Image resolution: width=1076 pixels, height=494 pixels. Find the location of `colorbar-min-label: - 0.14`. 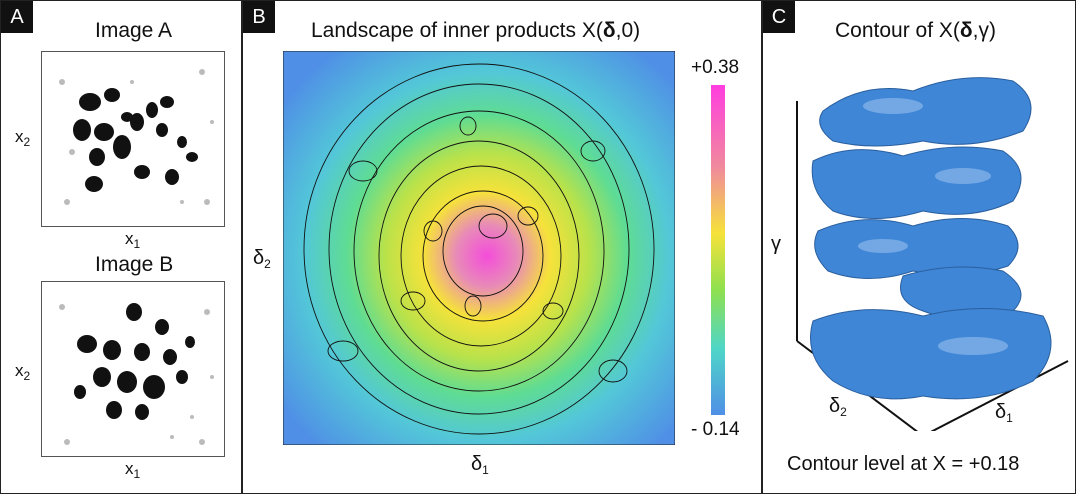

colorbar-min-label: - 0.14 is located at coordinates (715, 429).